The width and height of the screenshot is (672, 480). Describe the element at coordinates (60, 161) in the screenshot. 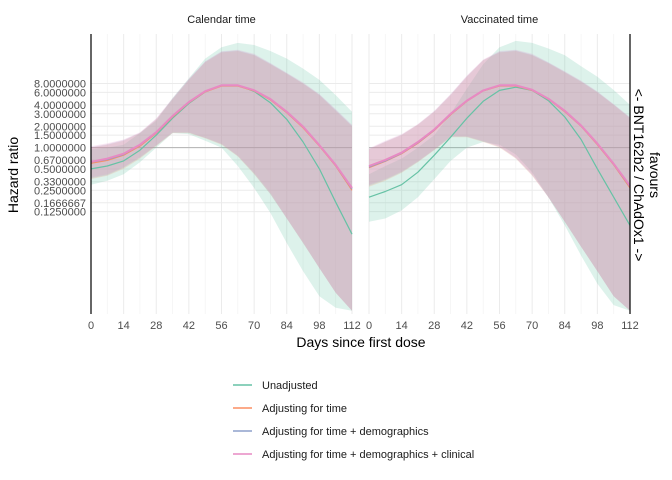

I see `y-tick-label: 0.6700000` at that location.